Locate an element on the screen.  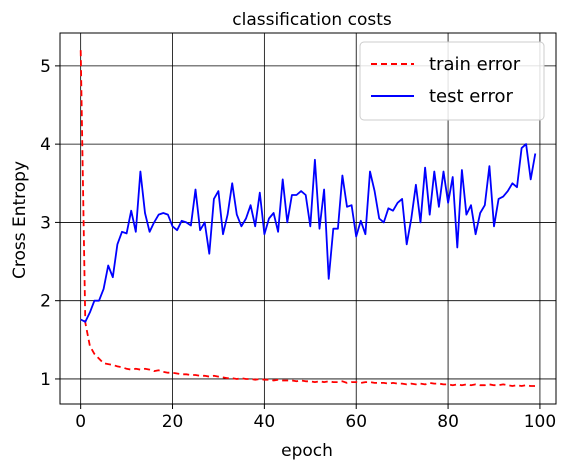
legend: train error test error is located at coordinates (452, 81).